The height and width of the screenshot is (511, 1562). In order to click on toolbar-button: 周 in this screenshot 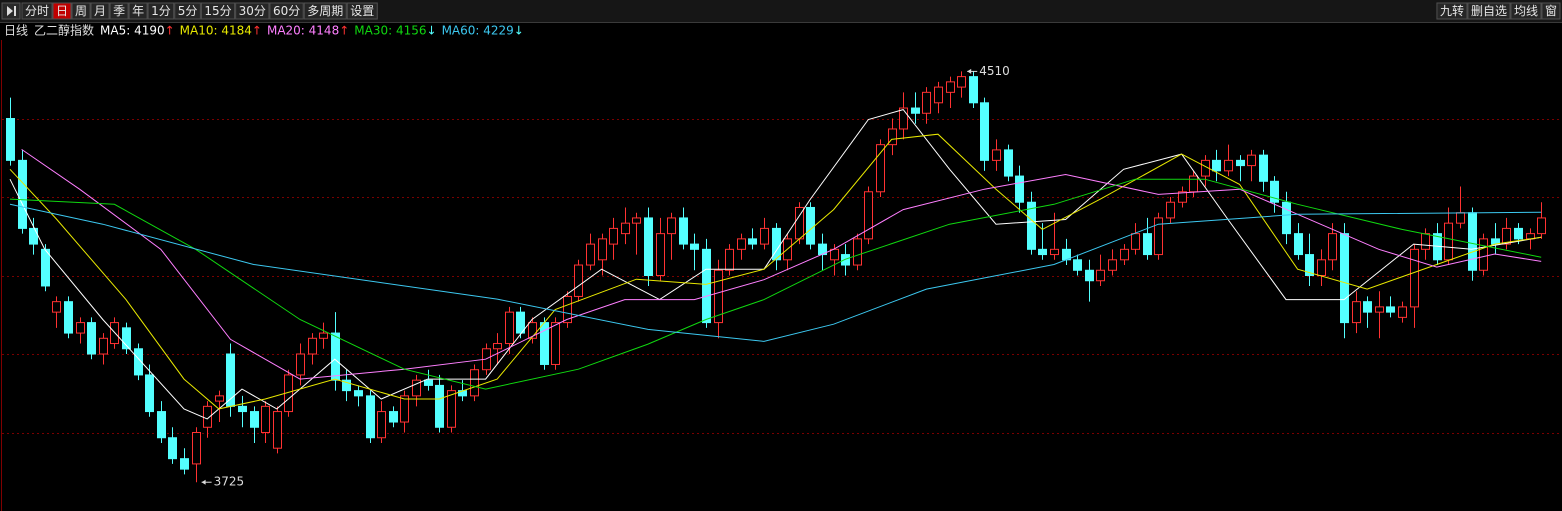, I will do `click(81, 11)`.